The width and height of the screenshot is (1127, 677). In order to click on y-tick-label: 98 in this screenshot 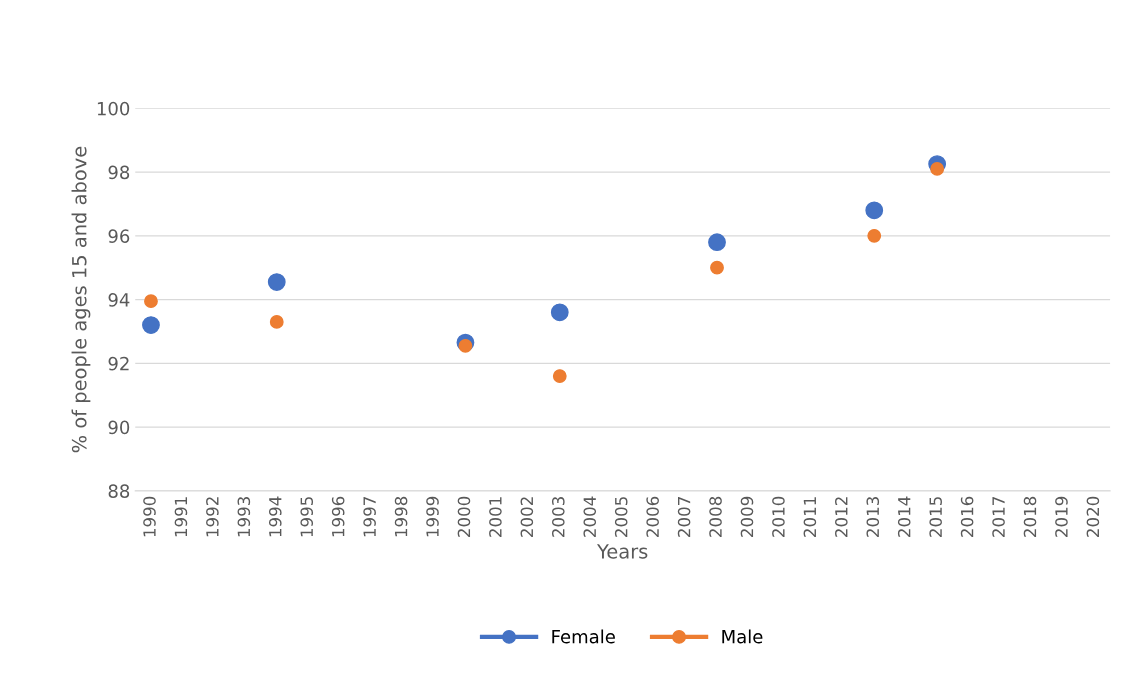, I will do `click(119, 172)`.